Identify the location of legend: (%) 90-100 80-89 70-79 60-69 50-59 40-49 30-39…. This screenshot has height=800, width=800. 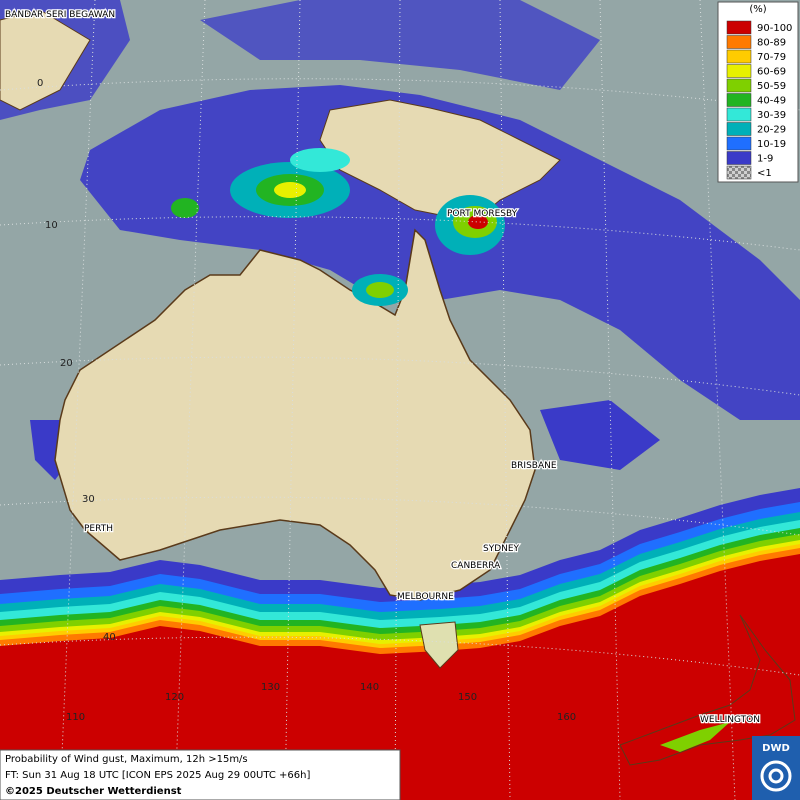
(758, 92).